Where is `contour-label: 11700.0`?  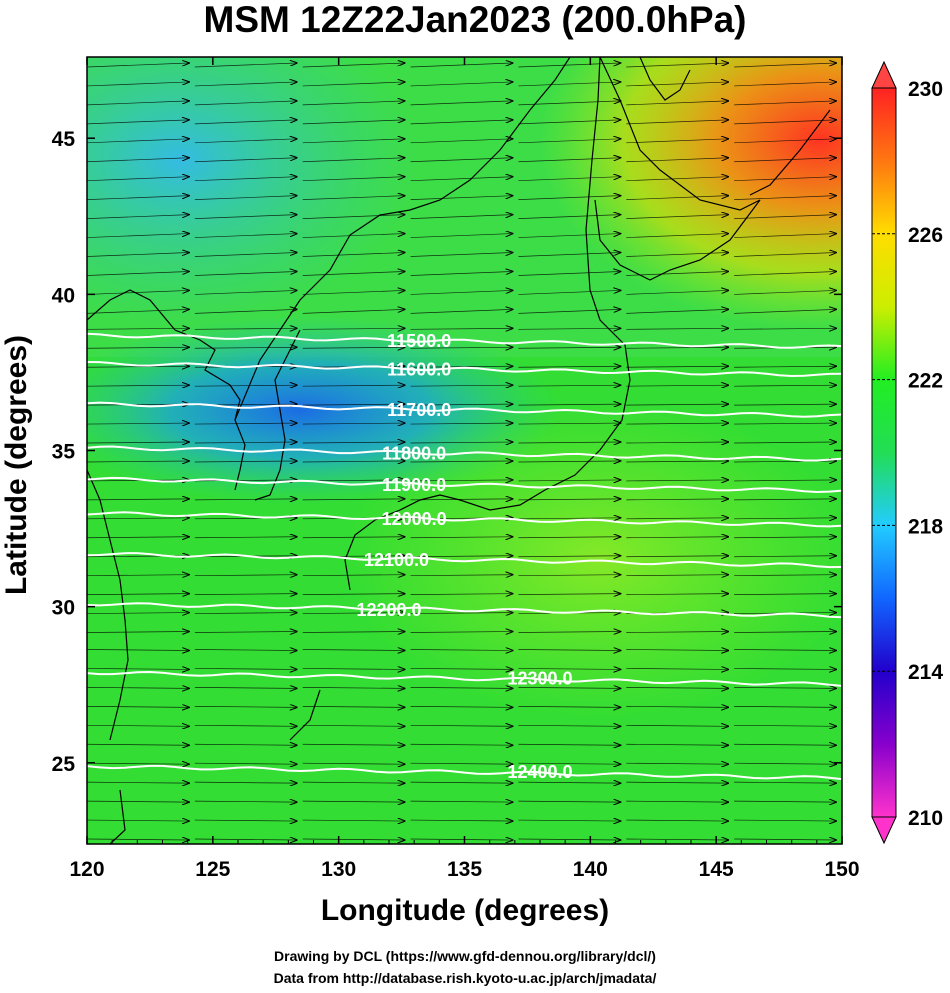 contour-label: 11700.0 is located at coordinates (419, 410).